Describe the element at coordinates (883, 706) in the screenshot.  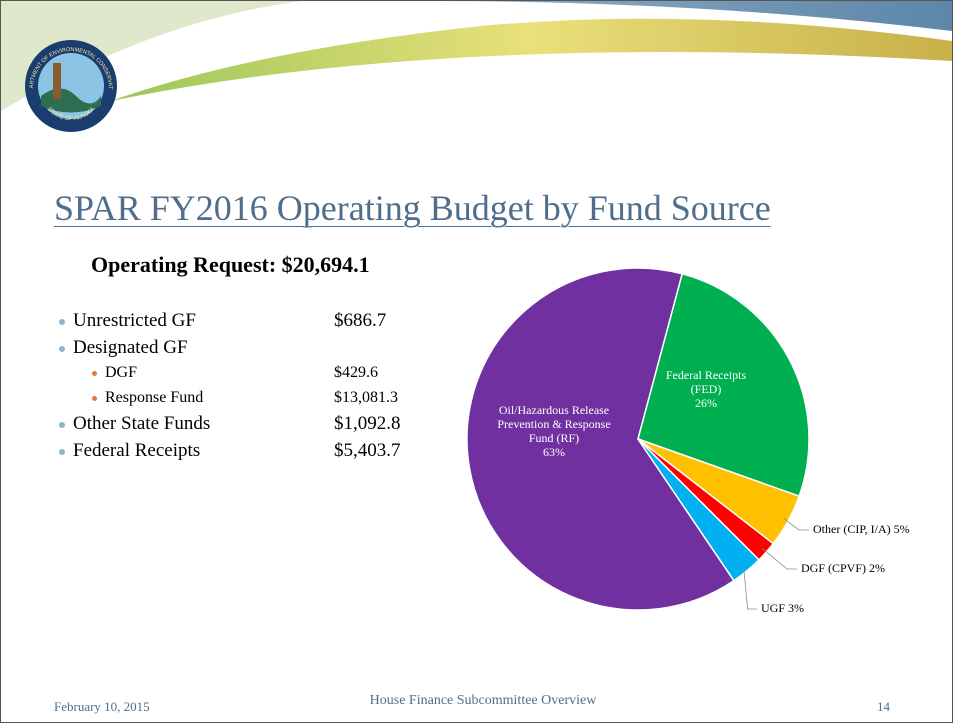
I see `page-number: 14` at that location.